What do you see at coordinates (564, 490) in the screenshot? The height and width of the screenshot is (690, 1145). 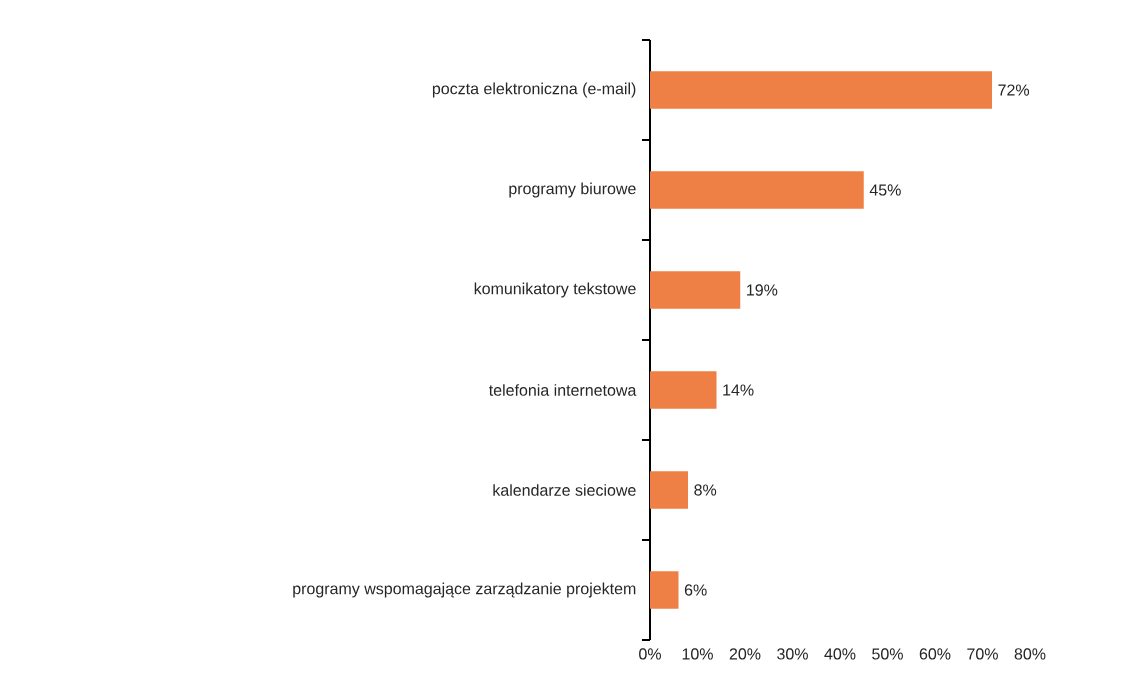 I see `y-tick-label: kalendarze sieciowe` at bounding box center [564, 490].